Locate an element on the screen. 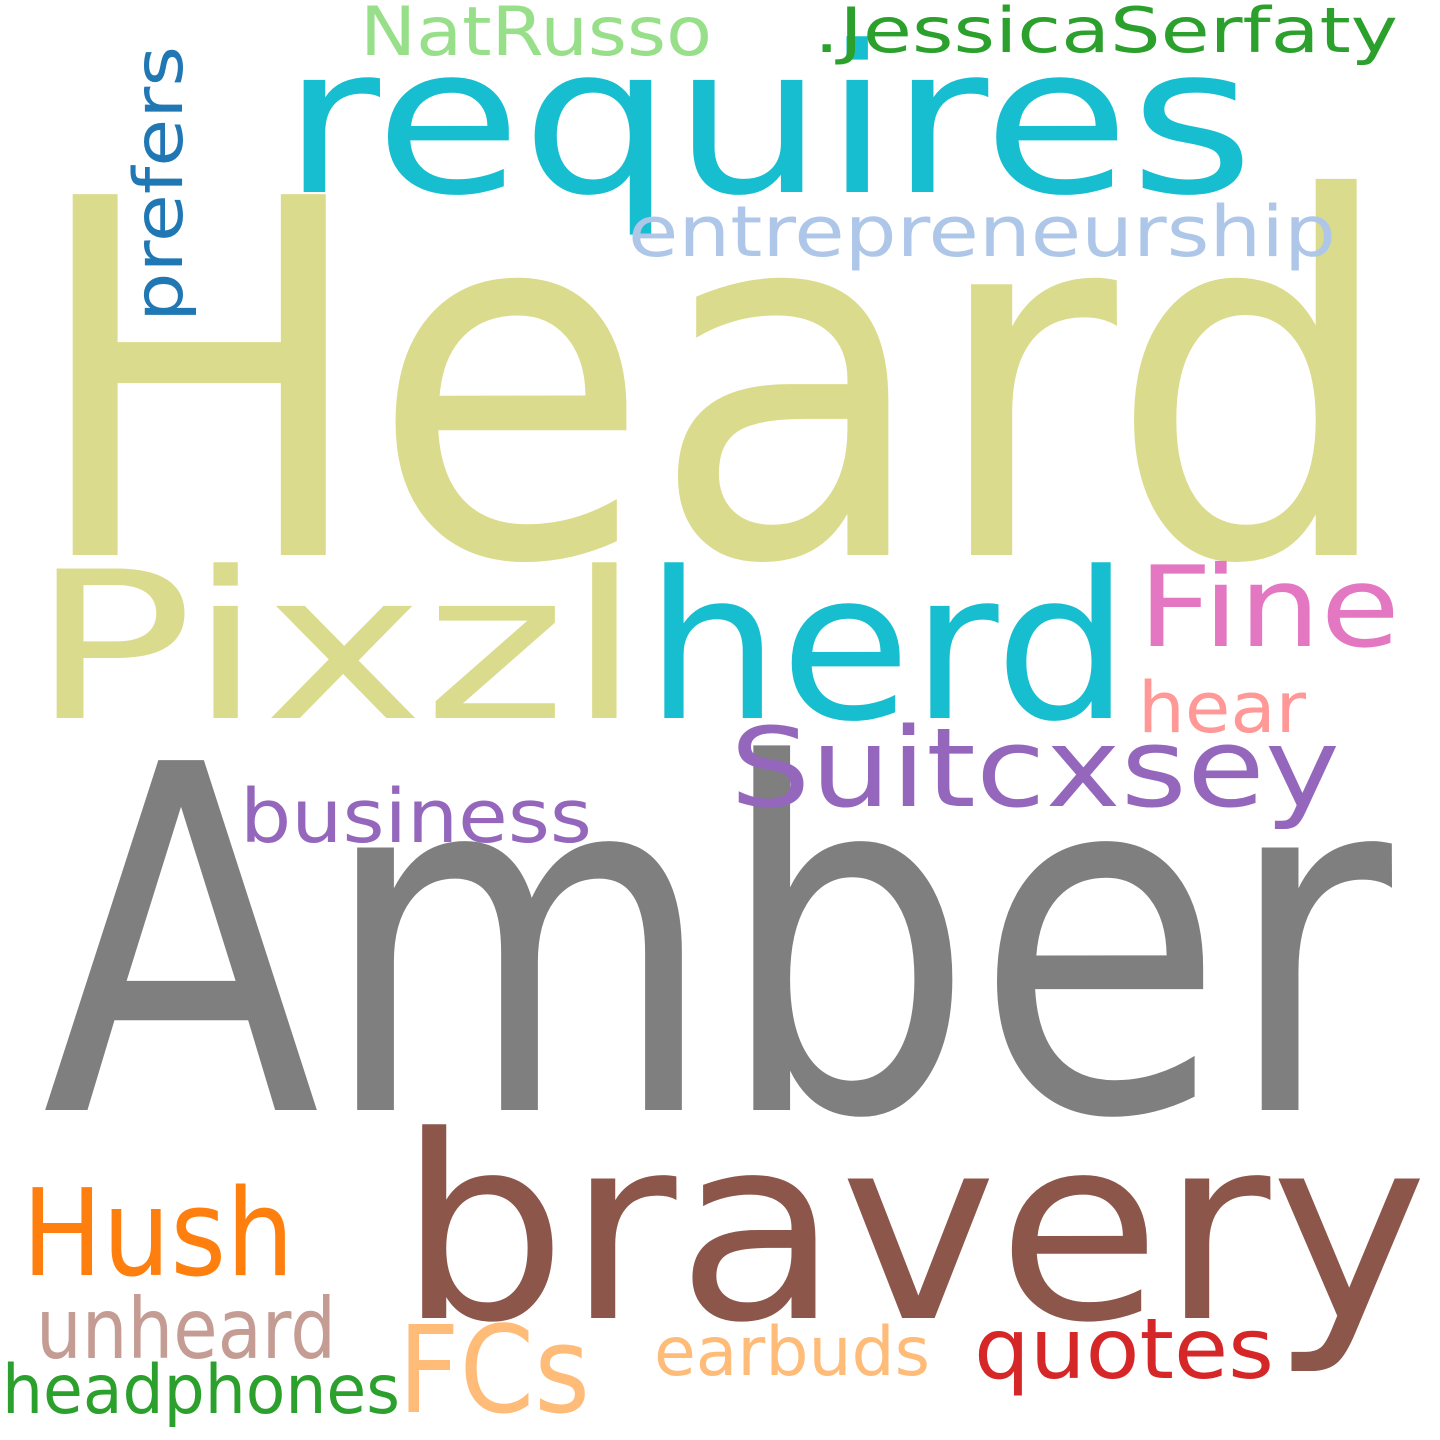 The width and height of the screenshot is (1440, 1440). word-fcs: FCs is located at coordinates (494, 1371).